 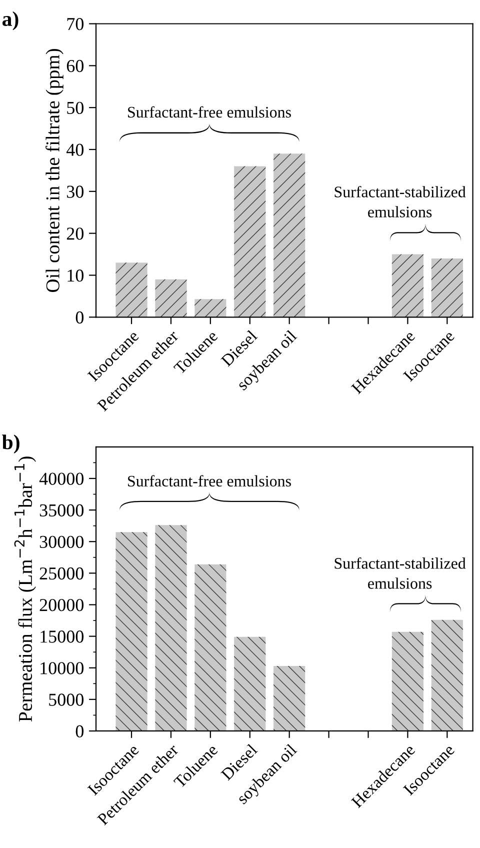 What do you see at coordinates (75, 24) in the screenshot?
I see `y-tick-label: 70` at bounding box center [75, 24].